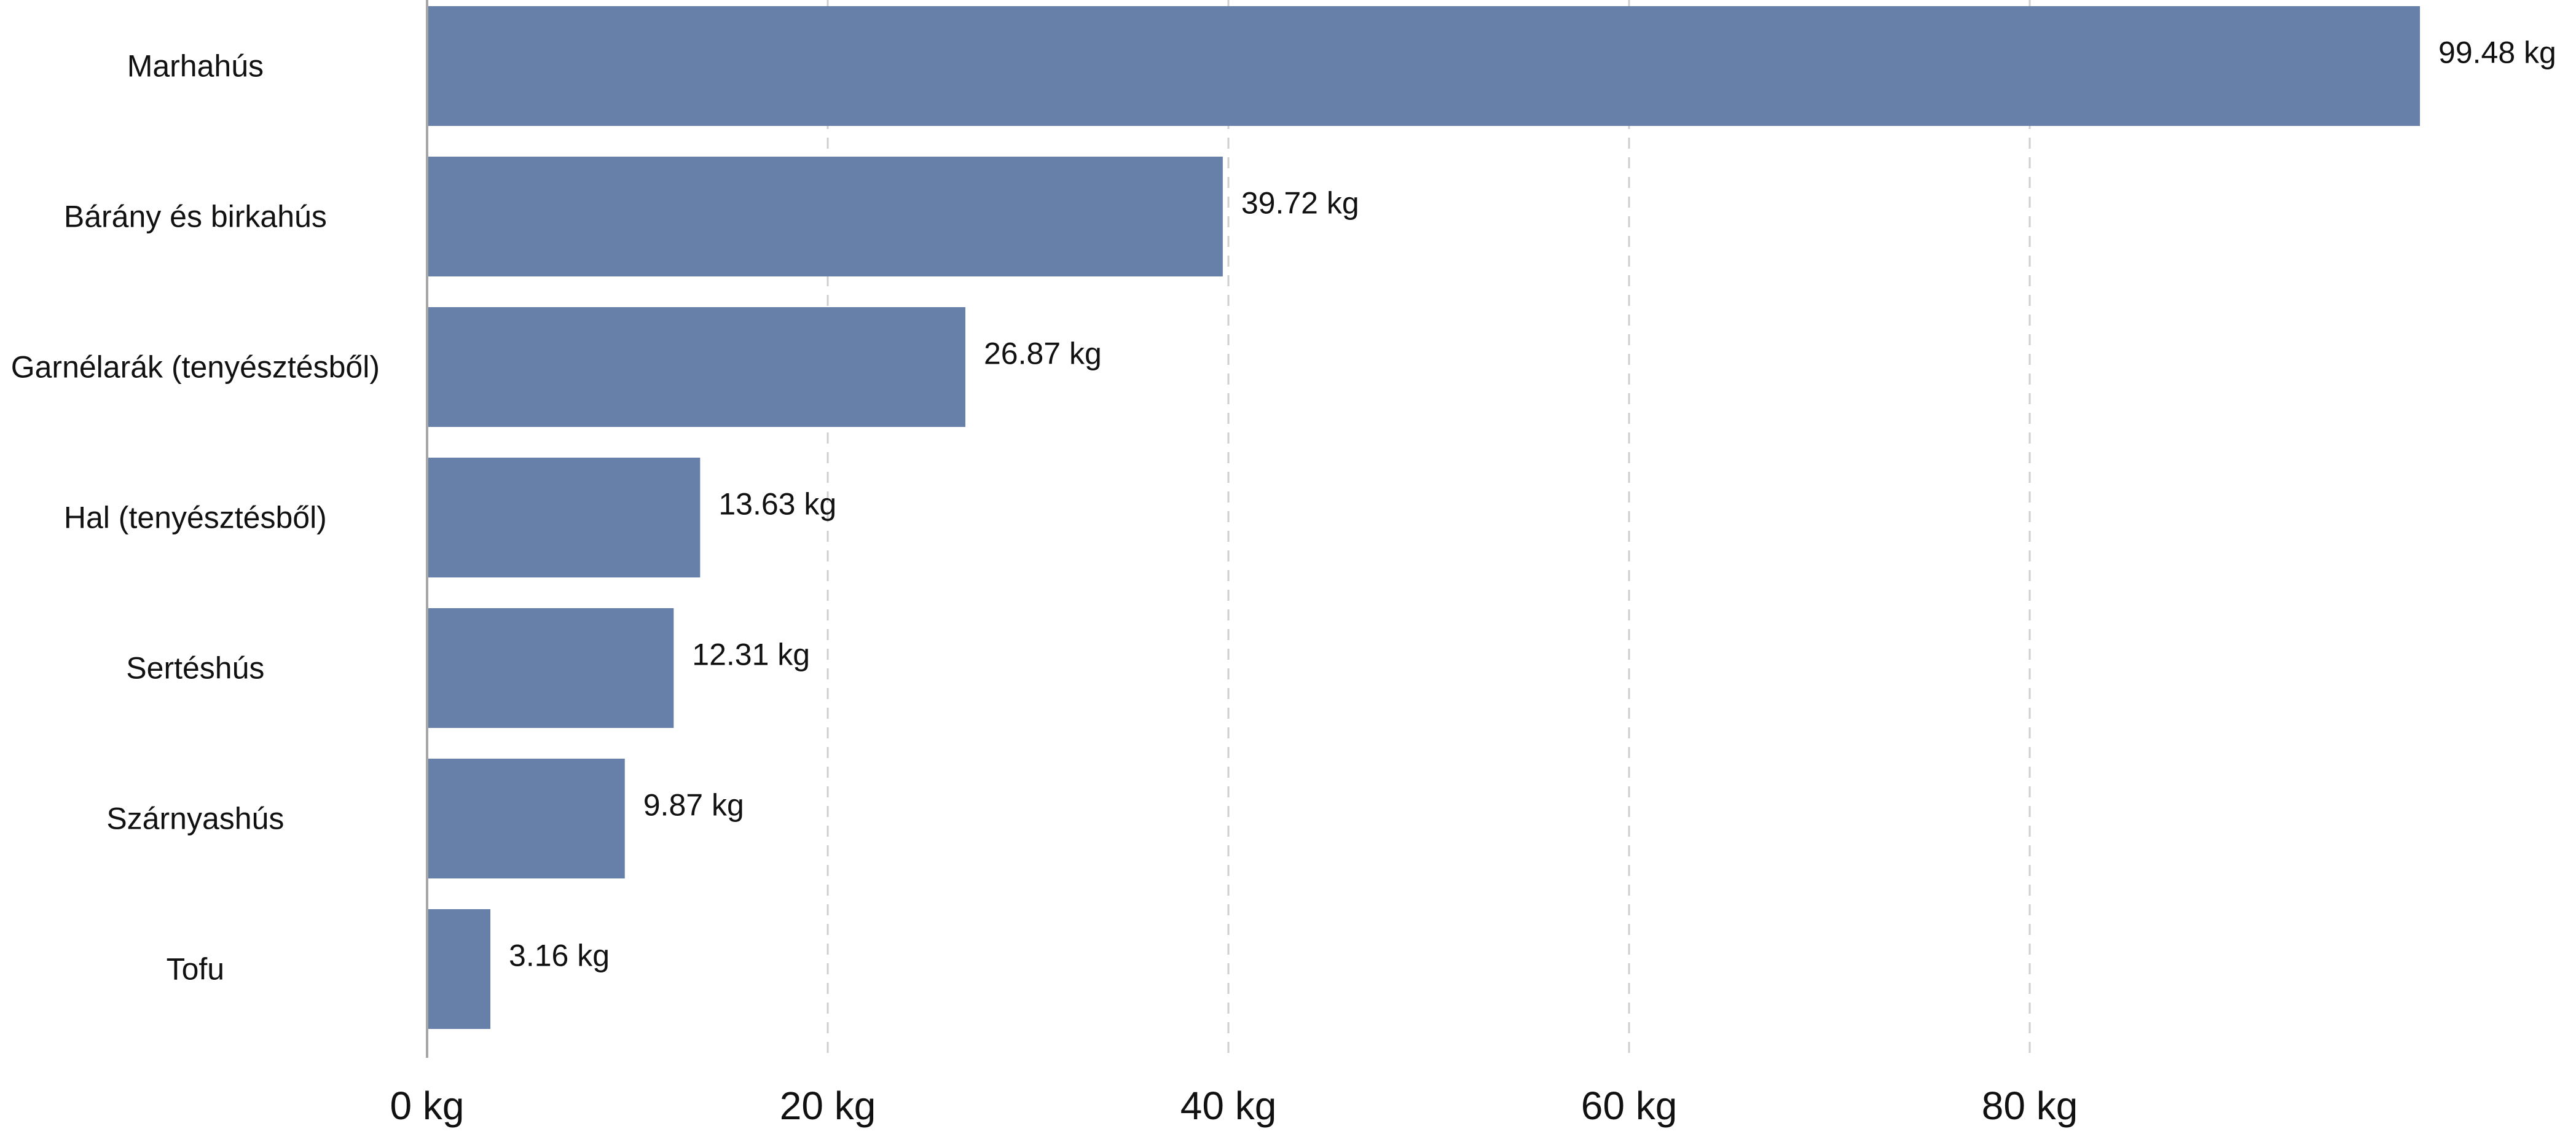 Image resolution: width=2576 pixels, height=1134 pixels. I want to click on category-label-3: Hal (tenyésztésből), so click(195, 518).